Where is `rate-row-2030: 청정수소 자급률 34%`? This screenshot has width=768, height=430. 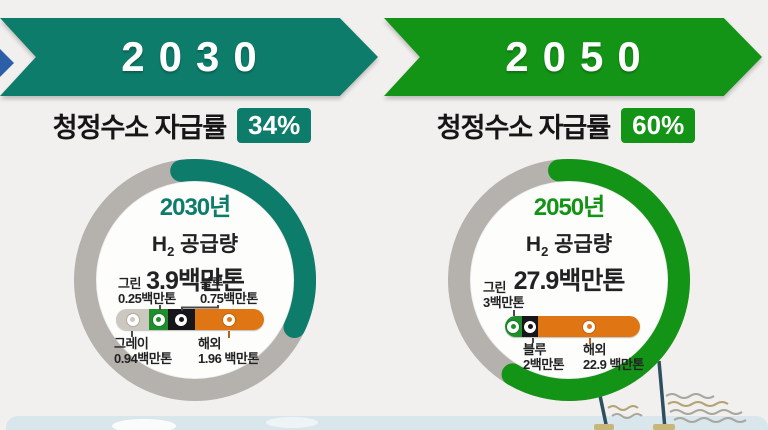 rate-row-2030: 청정수소 자급률 34% is located at coordinates (187, 125).